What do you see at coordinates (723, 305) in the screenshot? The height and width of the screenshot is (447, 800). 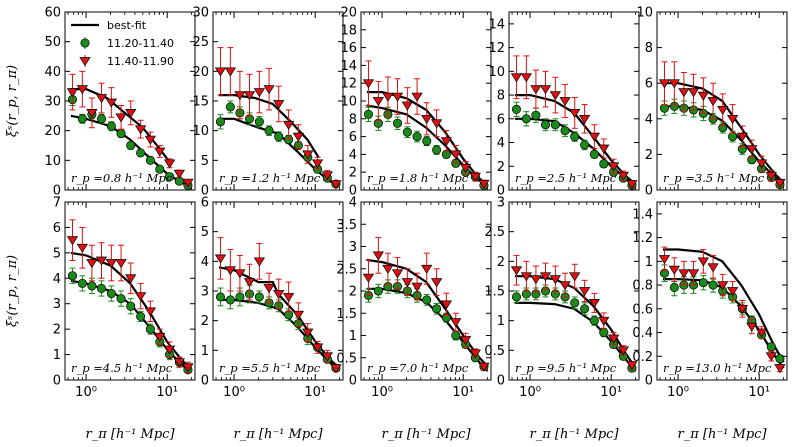 I see `best-fit-line` at bounding box center [723, 305].